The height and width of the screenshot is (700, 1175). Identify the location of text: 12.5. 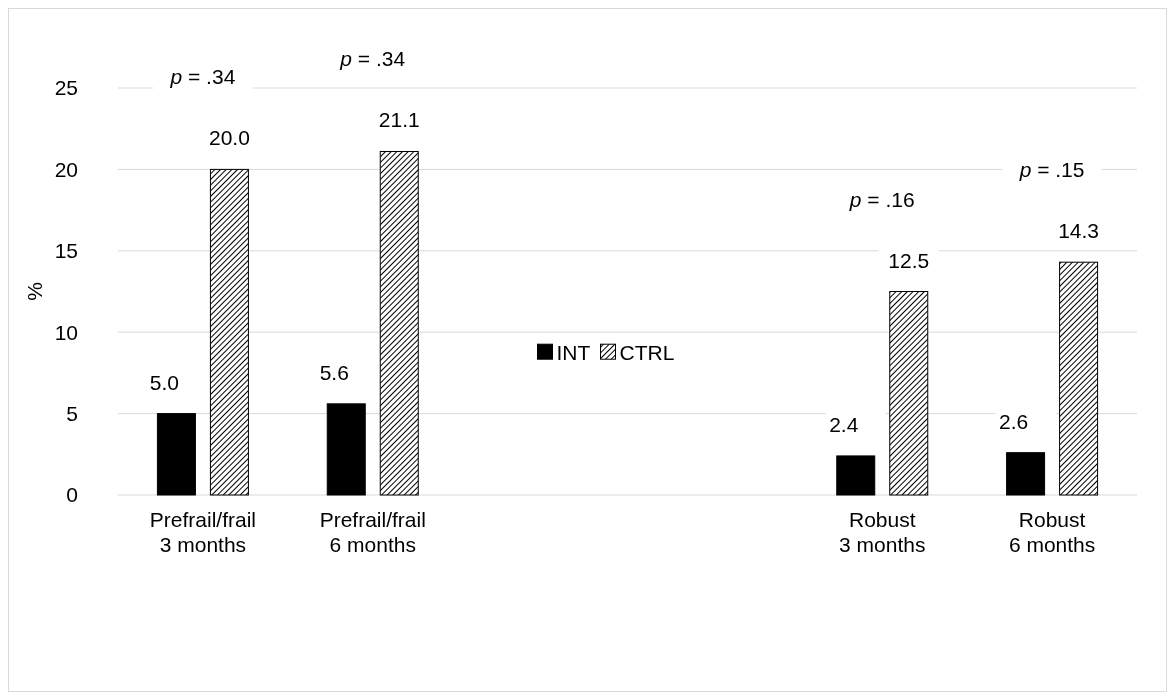
(909, 260).